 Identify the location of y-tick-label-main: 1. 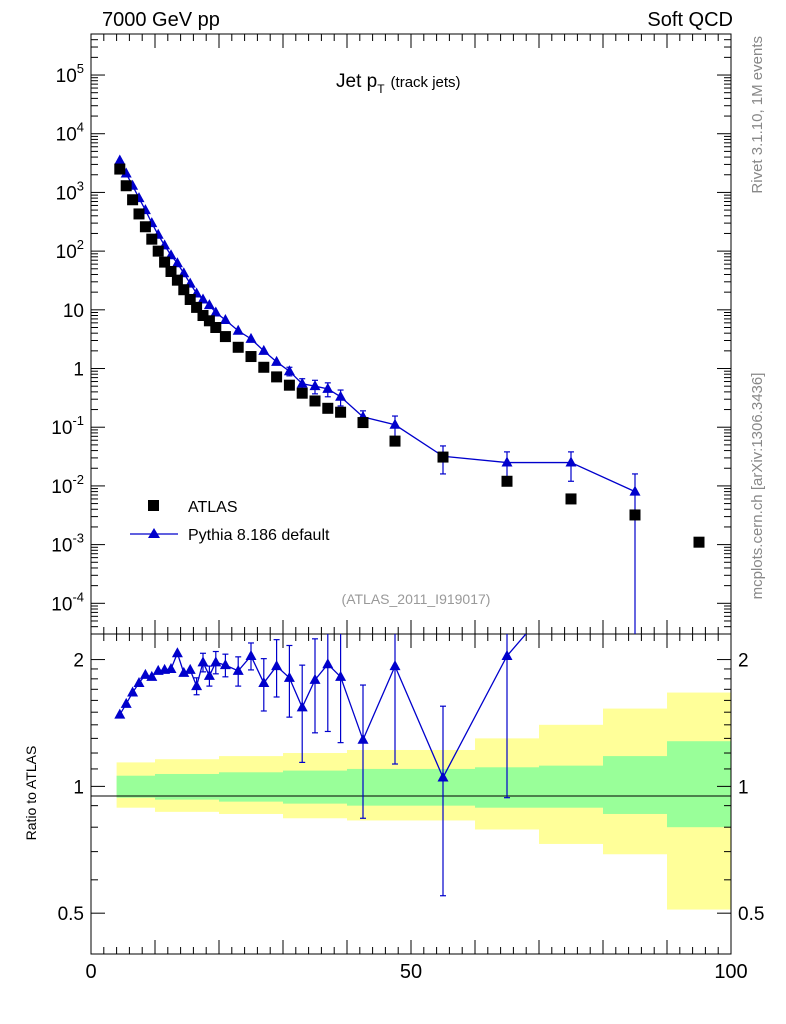
(78, 370).